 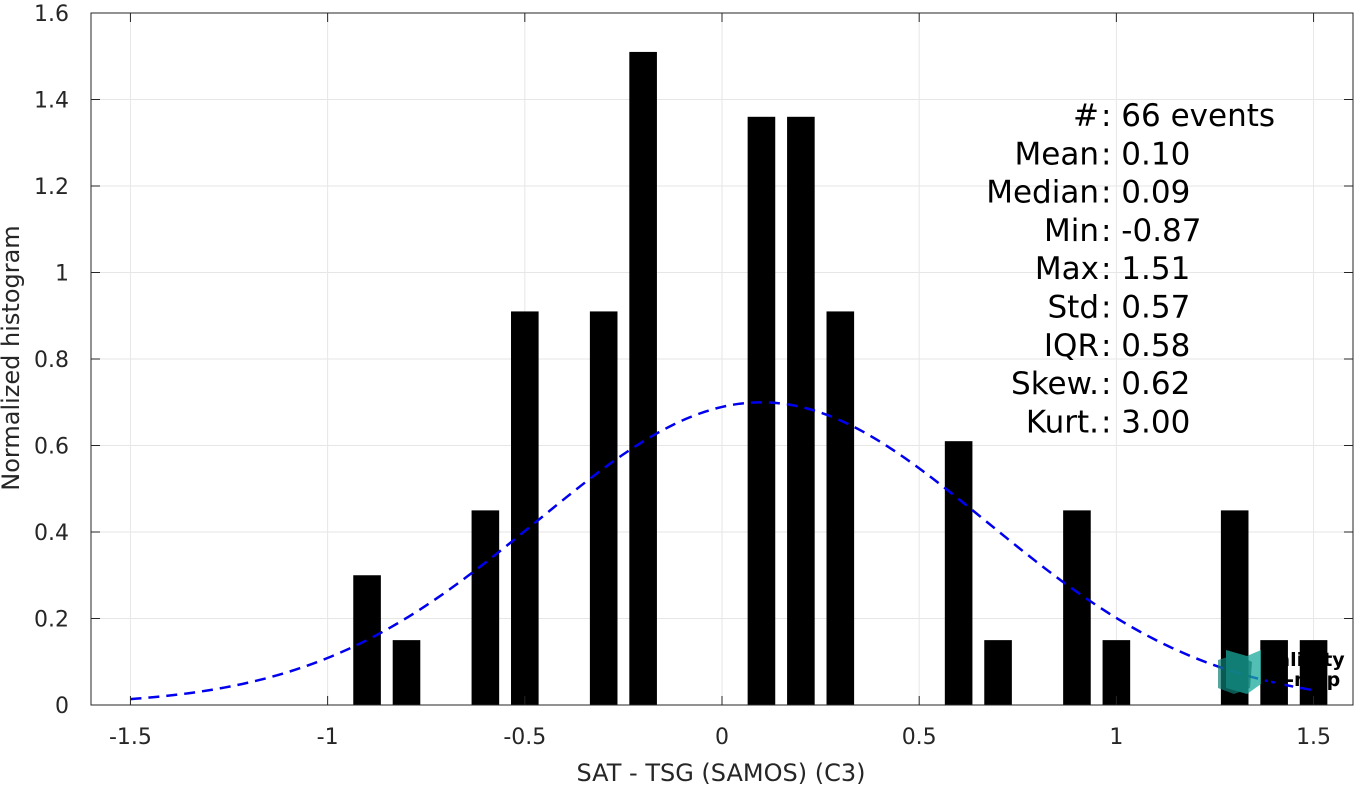 I want to click on stat-value: : -0.87, so click(x=1151, y=231).